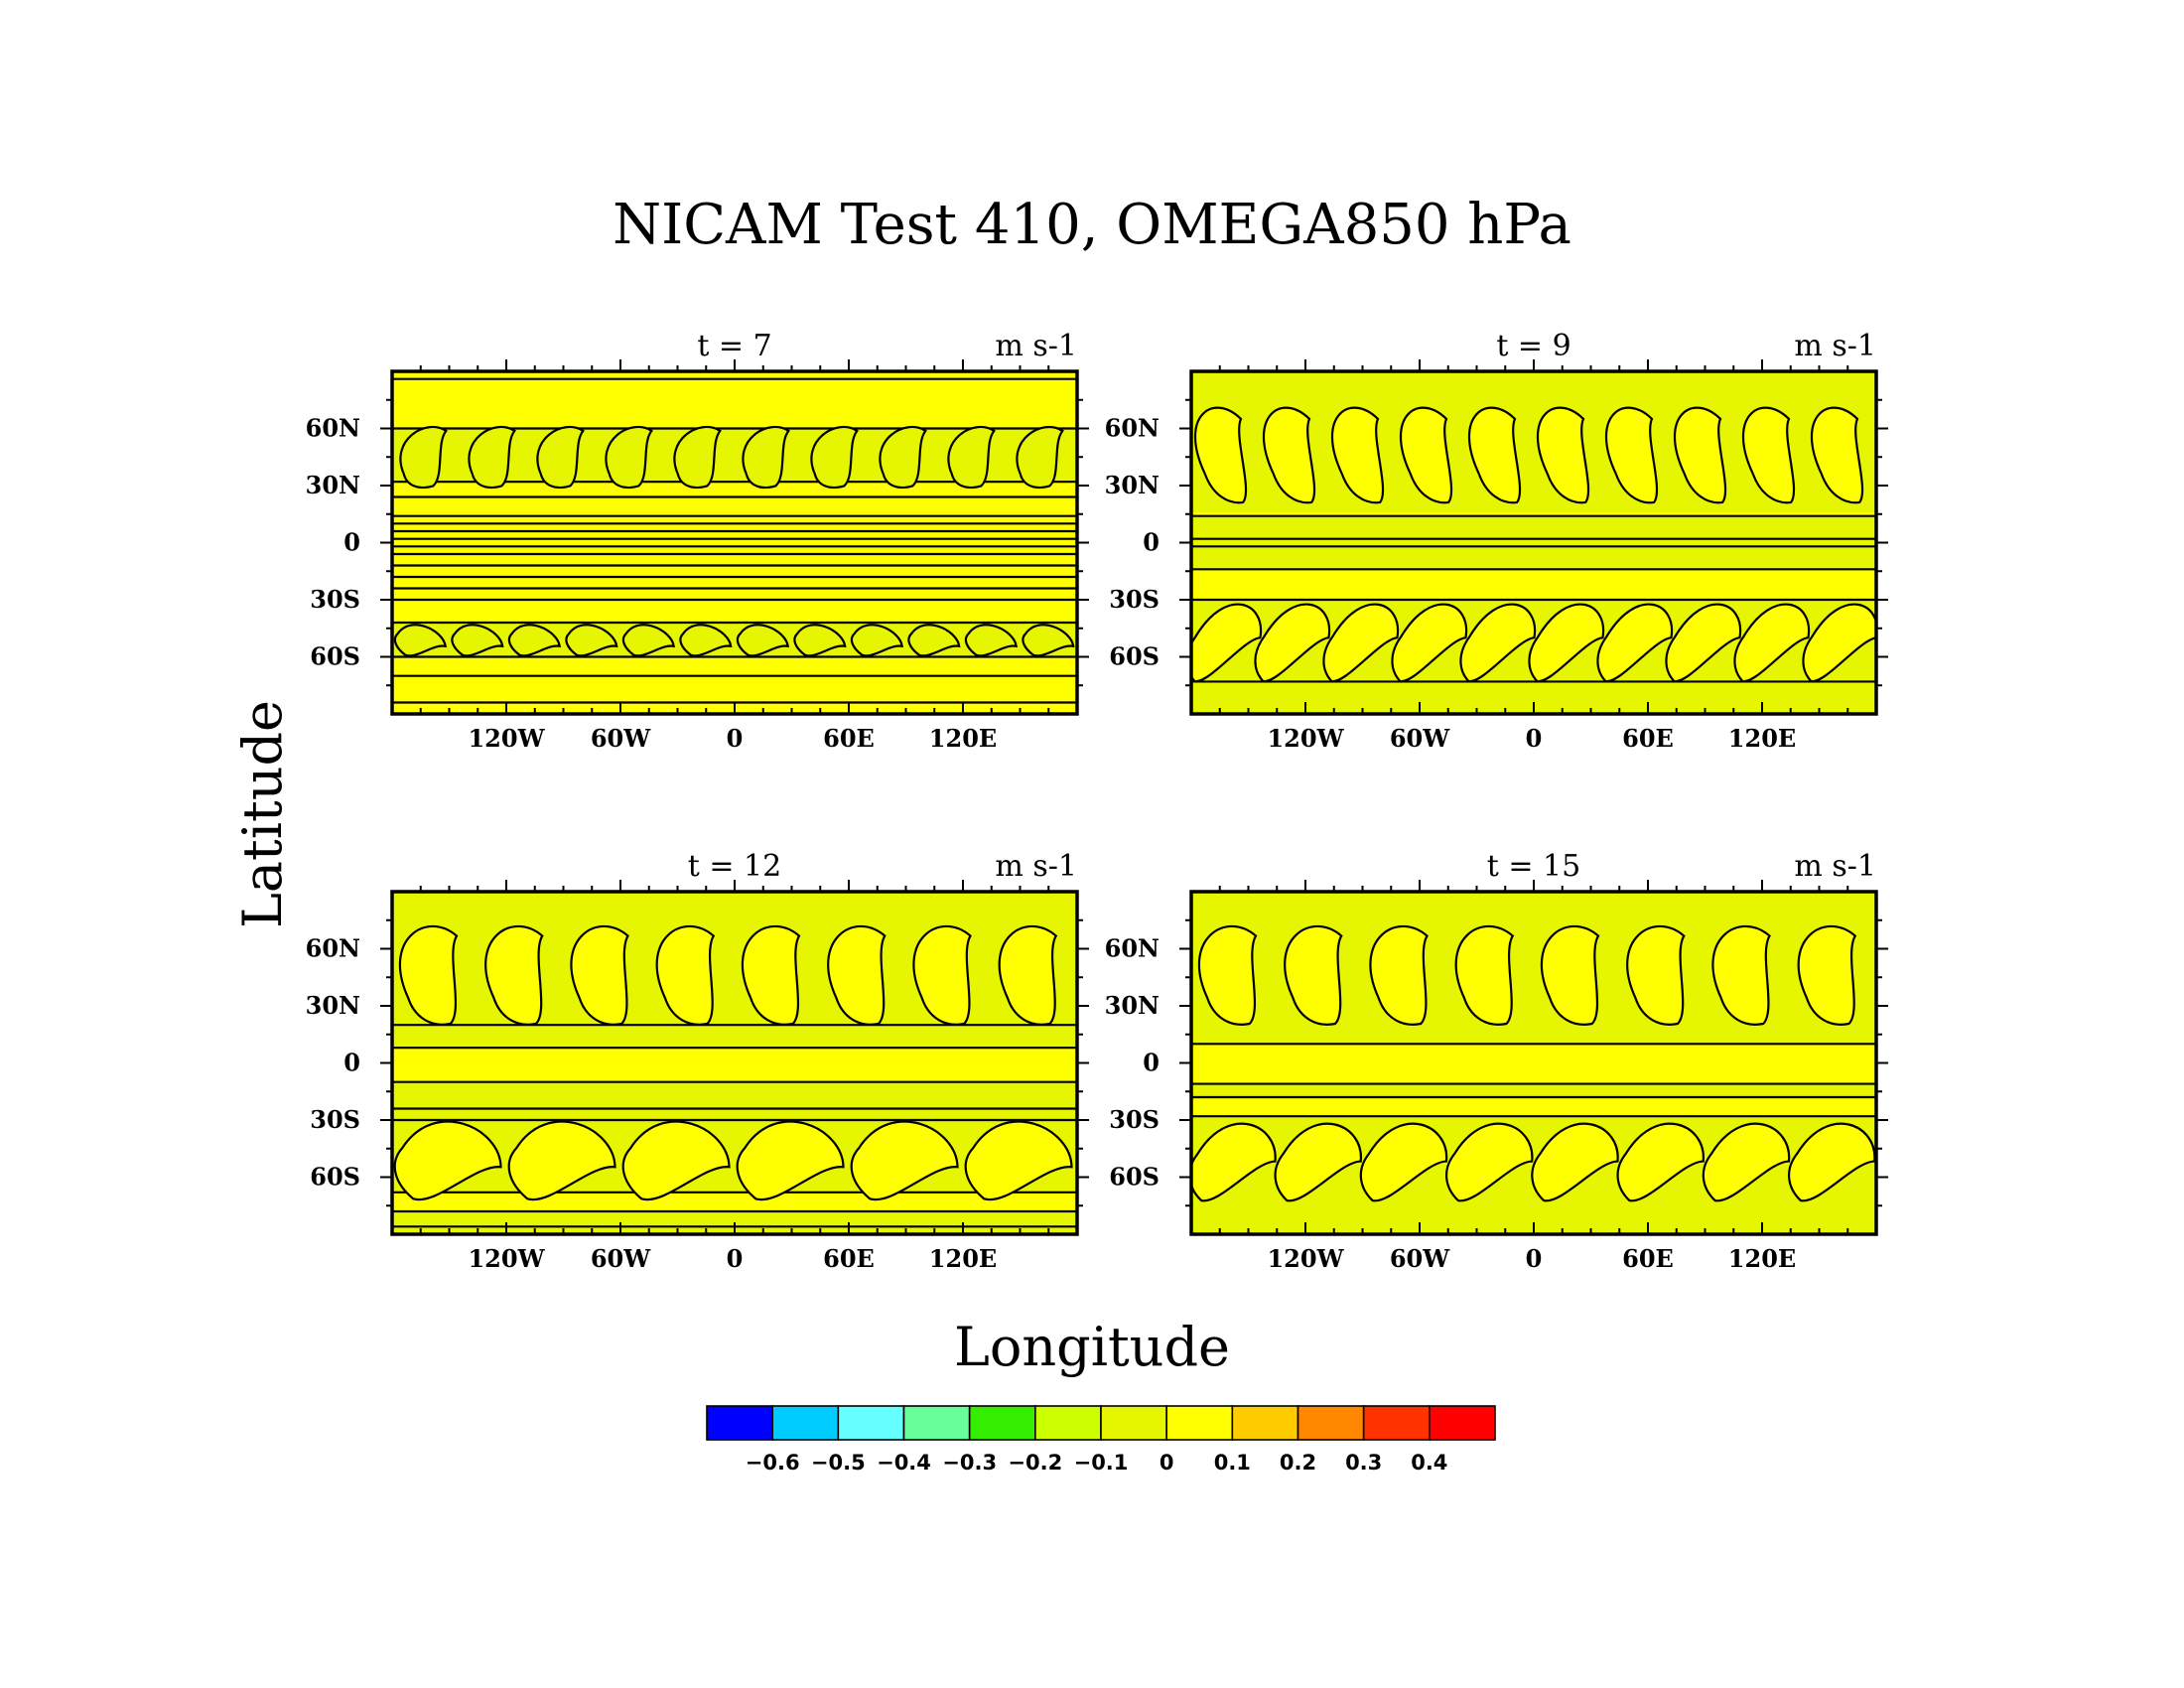 This screenshot has width=2184, height=1688. I want to click on colorbar-label: −0.5, so click(838, 1463).